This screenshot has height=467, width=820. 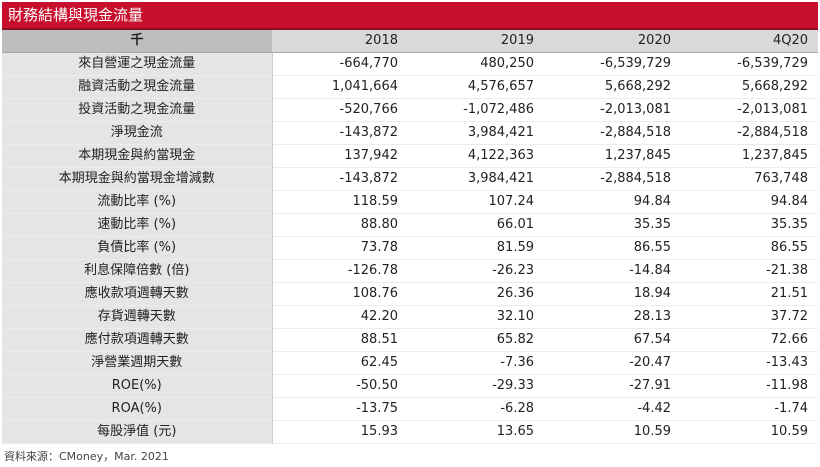 What do you see at coordinates (377, 385) in the screenshot?
I see `table-cell: -50.50` at bounding box center [377, 385].